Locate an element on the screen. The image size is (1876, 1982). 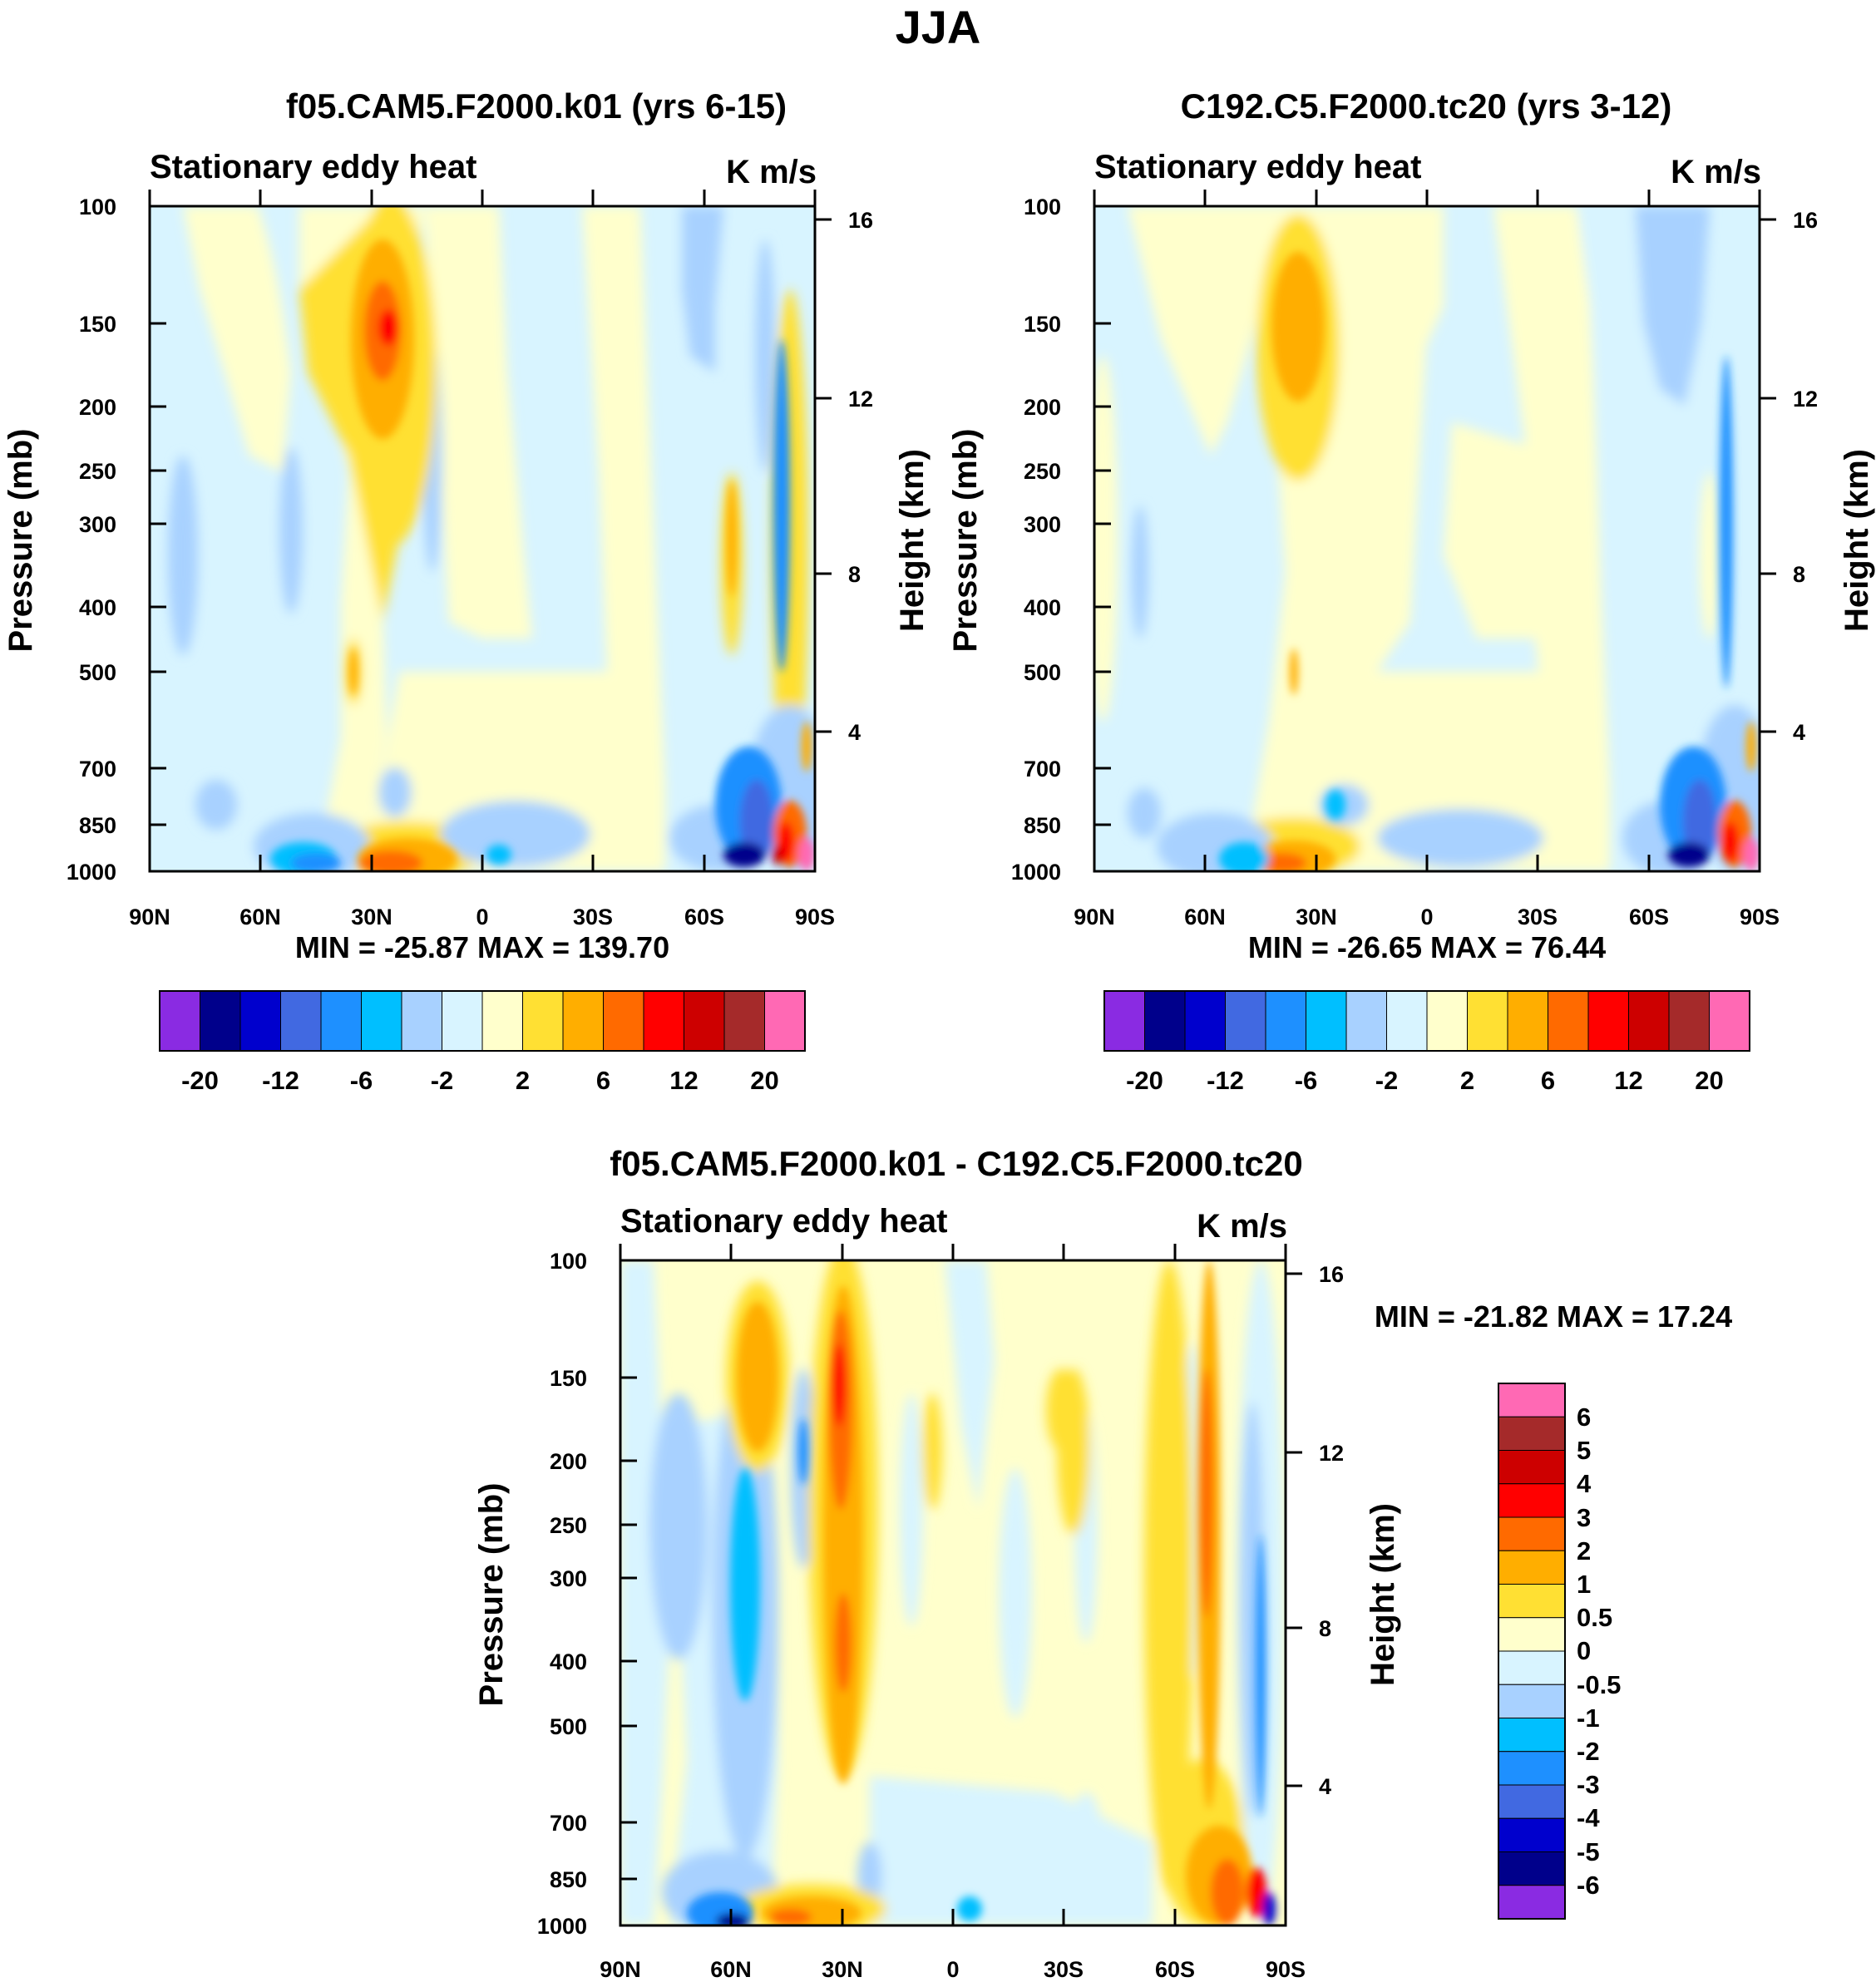
panel-1-x-ticks is located at coordinates (482, 530).